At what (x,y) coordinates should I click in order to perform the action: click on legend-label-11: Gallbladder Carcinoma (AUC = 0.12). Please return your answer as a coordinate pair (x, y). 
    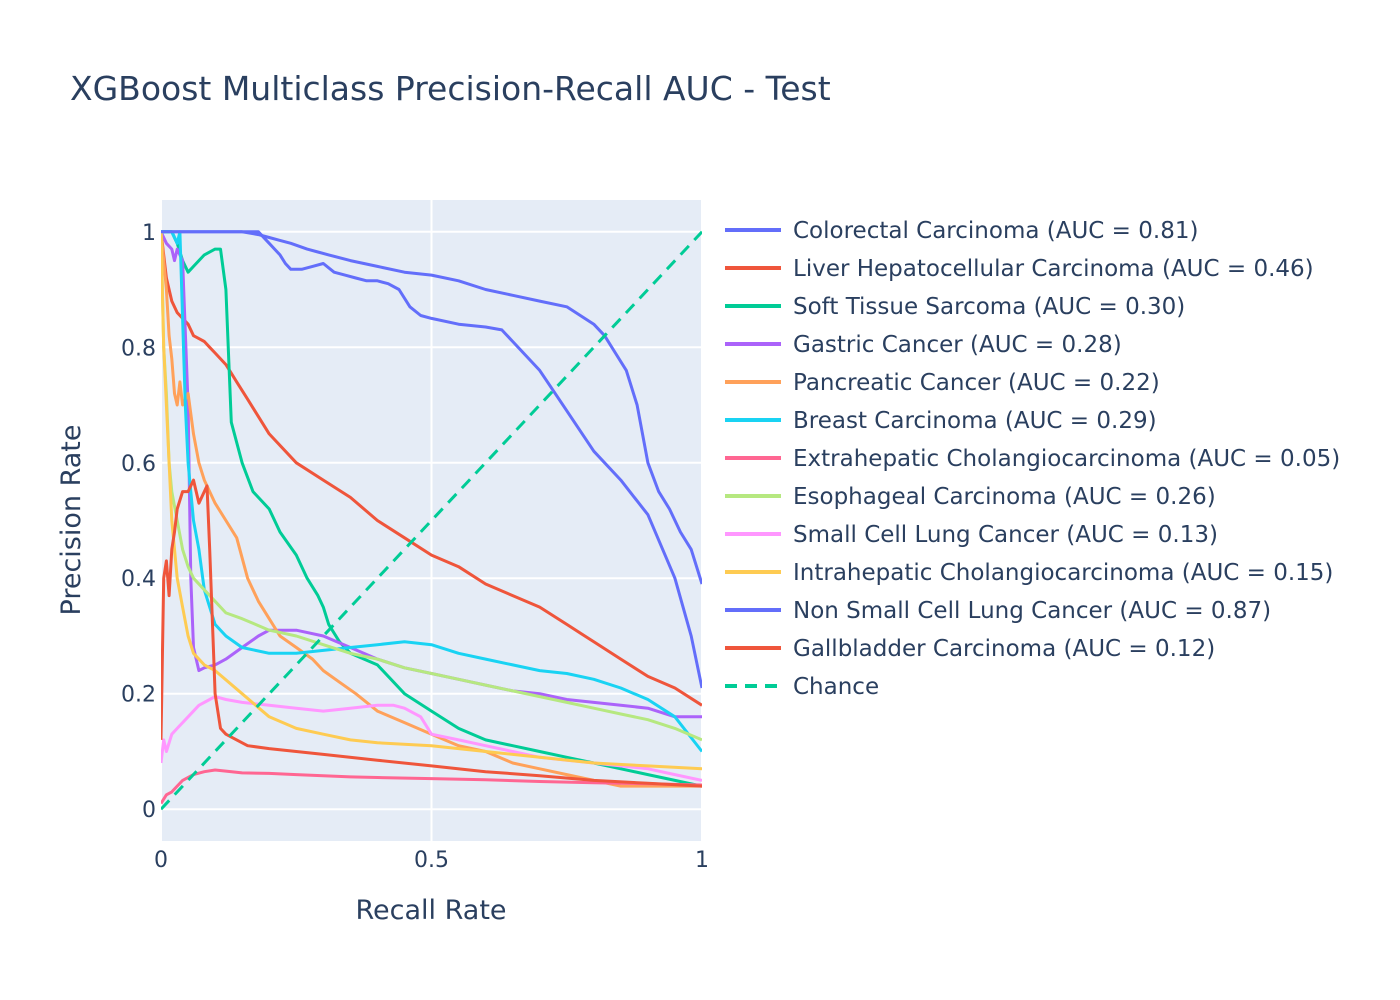
    Looking at the image, I should click on (1004, 649).